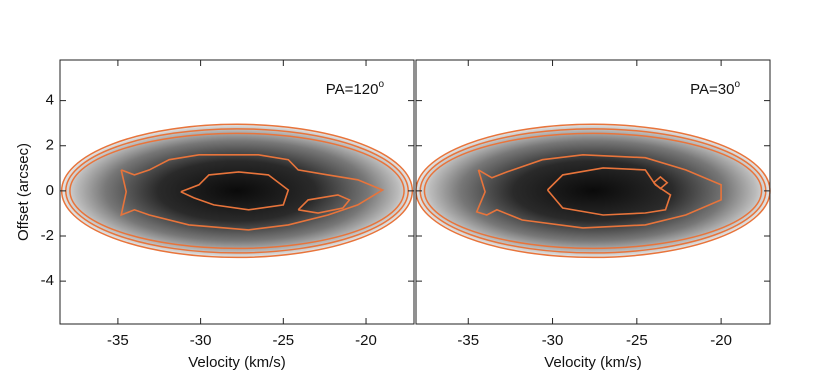  Describe the element at coordinates (712, 89) in the screenshot. I see `annotation-text: PA=30` at that location.